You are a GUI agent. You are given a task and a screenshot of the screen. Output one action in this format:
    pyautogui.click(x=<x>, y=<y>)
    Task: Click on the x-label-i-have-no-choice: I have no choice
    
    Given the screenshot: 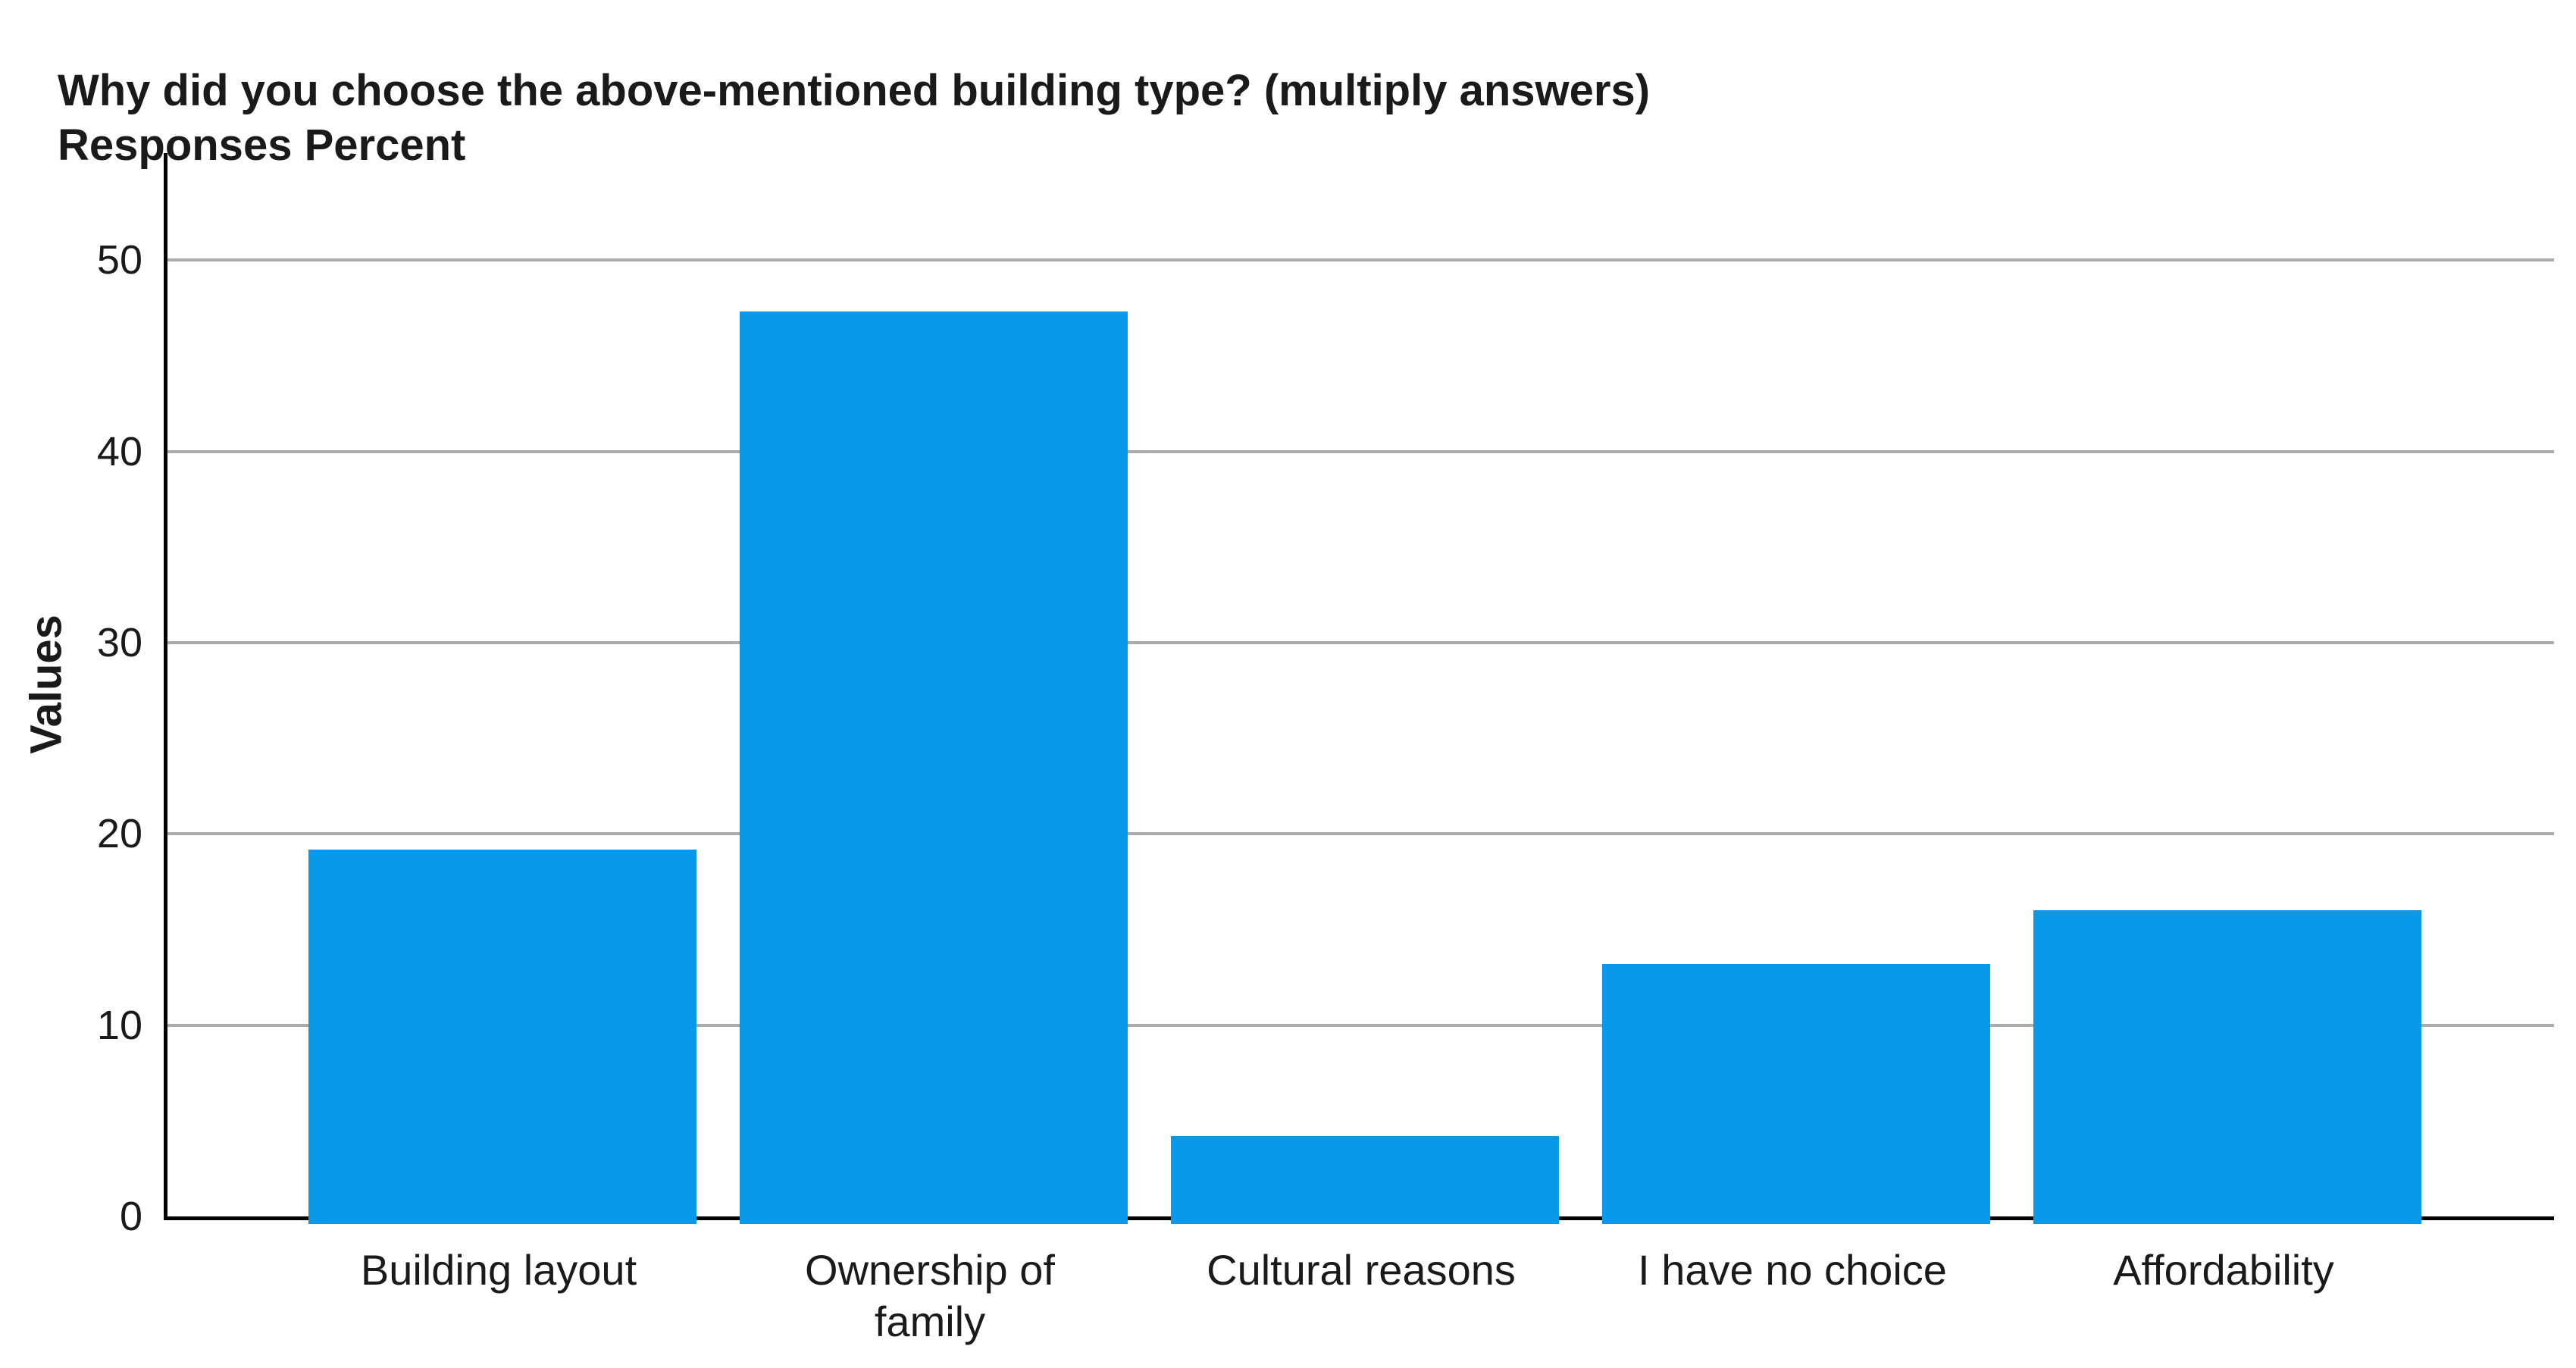 What is the action you would take?
    pyautogui.click(x=1792, y=1296)
    